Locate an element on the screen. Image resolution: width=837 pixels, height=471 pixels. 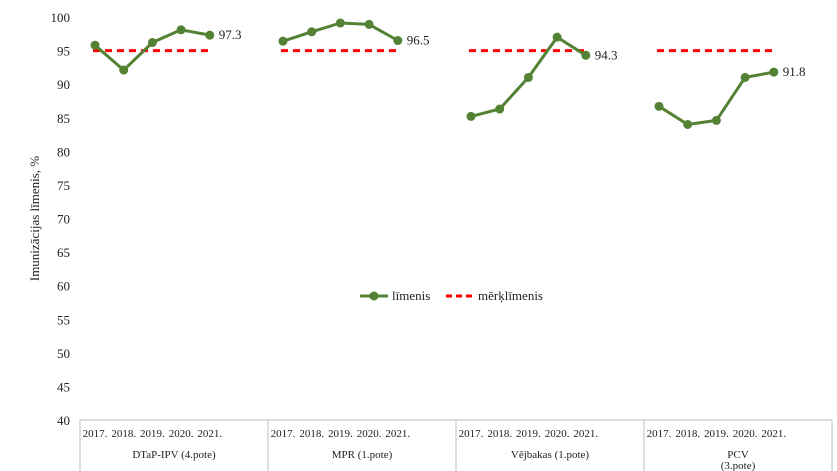
y-tick-label: 100 is located at coordinates (61, 17).